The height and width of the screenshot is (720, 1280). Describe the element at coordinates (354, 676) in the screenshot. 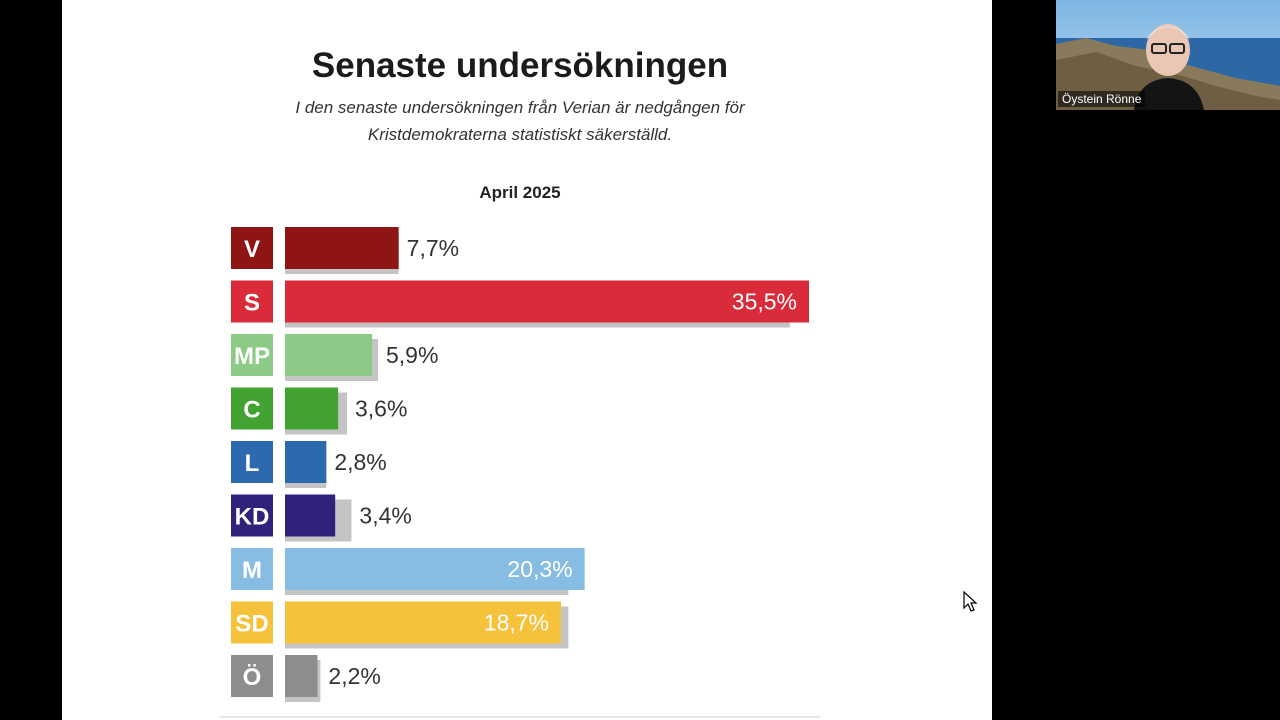

I see `data-label: 2,2%` at that location.